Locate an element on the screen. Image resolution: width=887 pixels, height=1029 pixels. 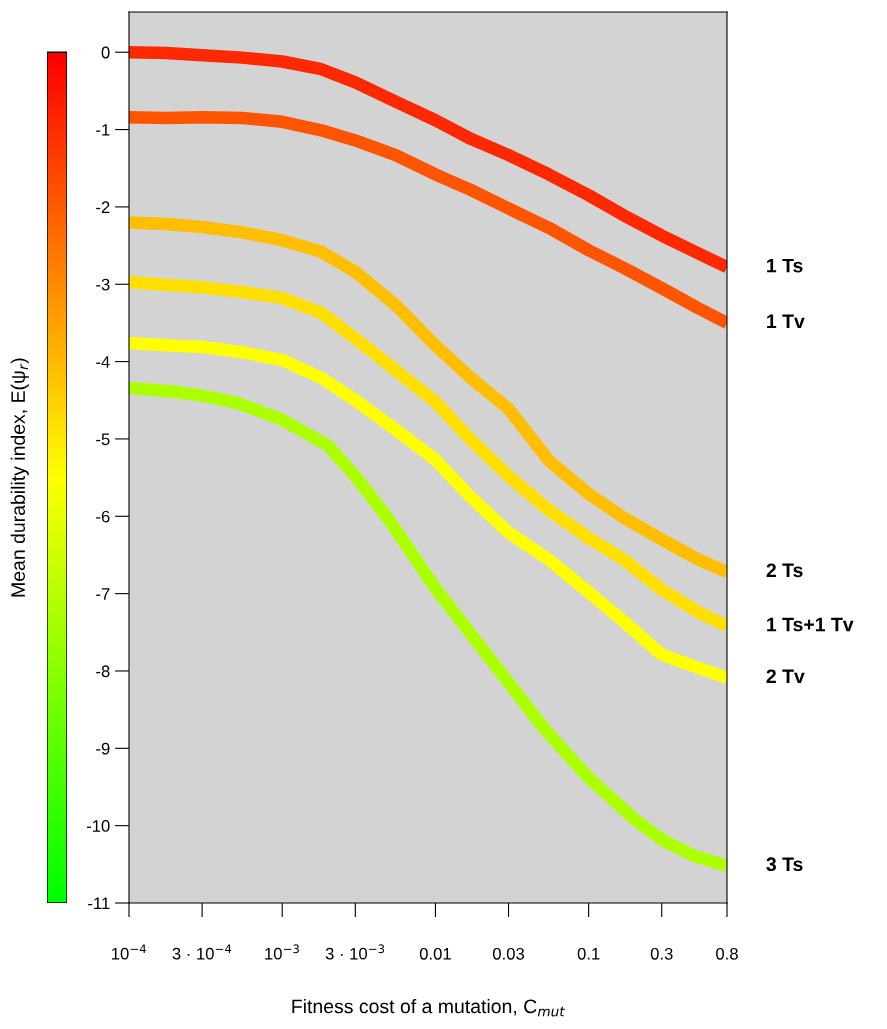
x-tick-label: 0.8 is located at coordinates (727, 953).